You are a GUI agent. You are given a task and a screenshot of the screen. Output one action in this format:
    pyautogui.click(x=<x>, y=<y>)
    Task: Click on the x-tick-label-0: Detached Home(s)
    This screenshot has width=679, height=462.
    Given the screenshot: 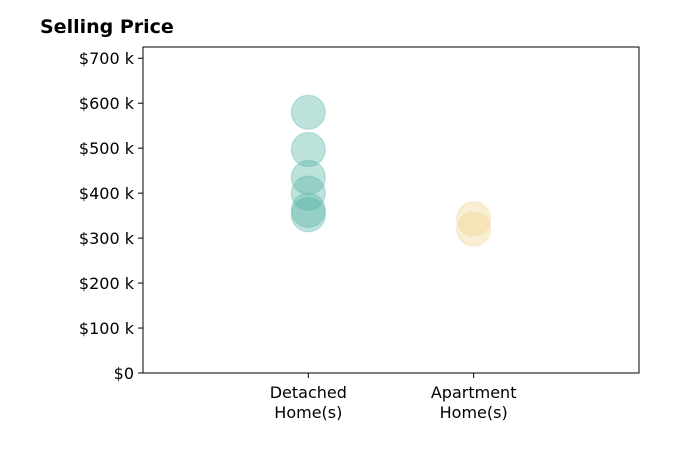 What is the action you would take?
    pyautogui.click(x=308, y=402)
    